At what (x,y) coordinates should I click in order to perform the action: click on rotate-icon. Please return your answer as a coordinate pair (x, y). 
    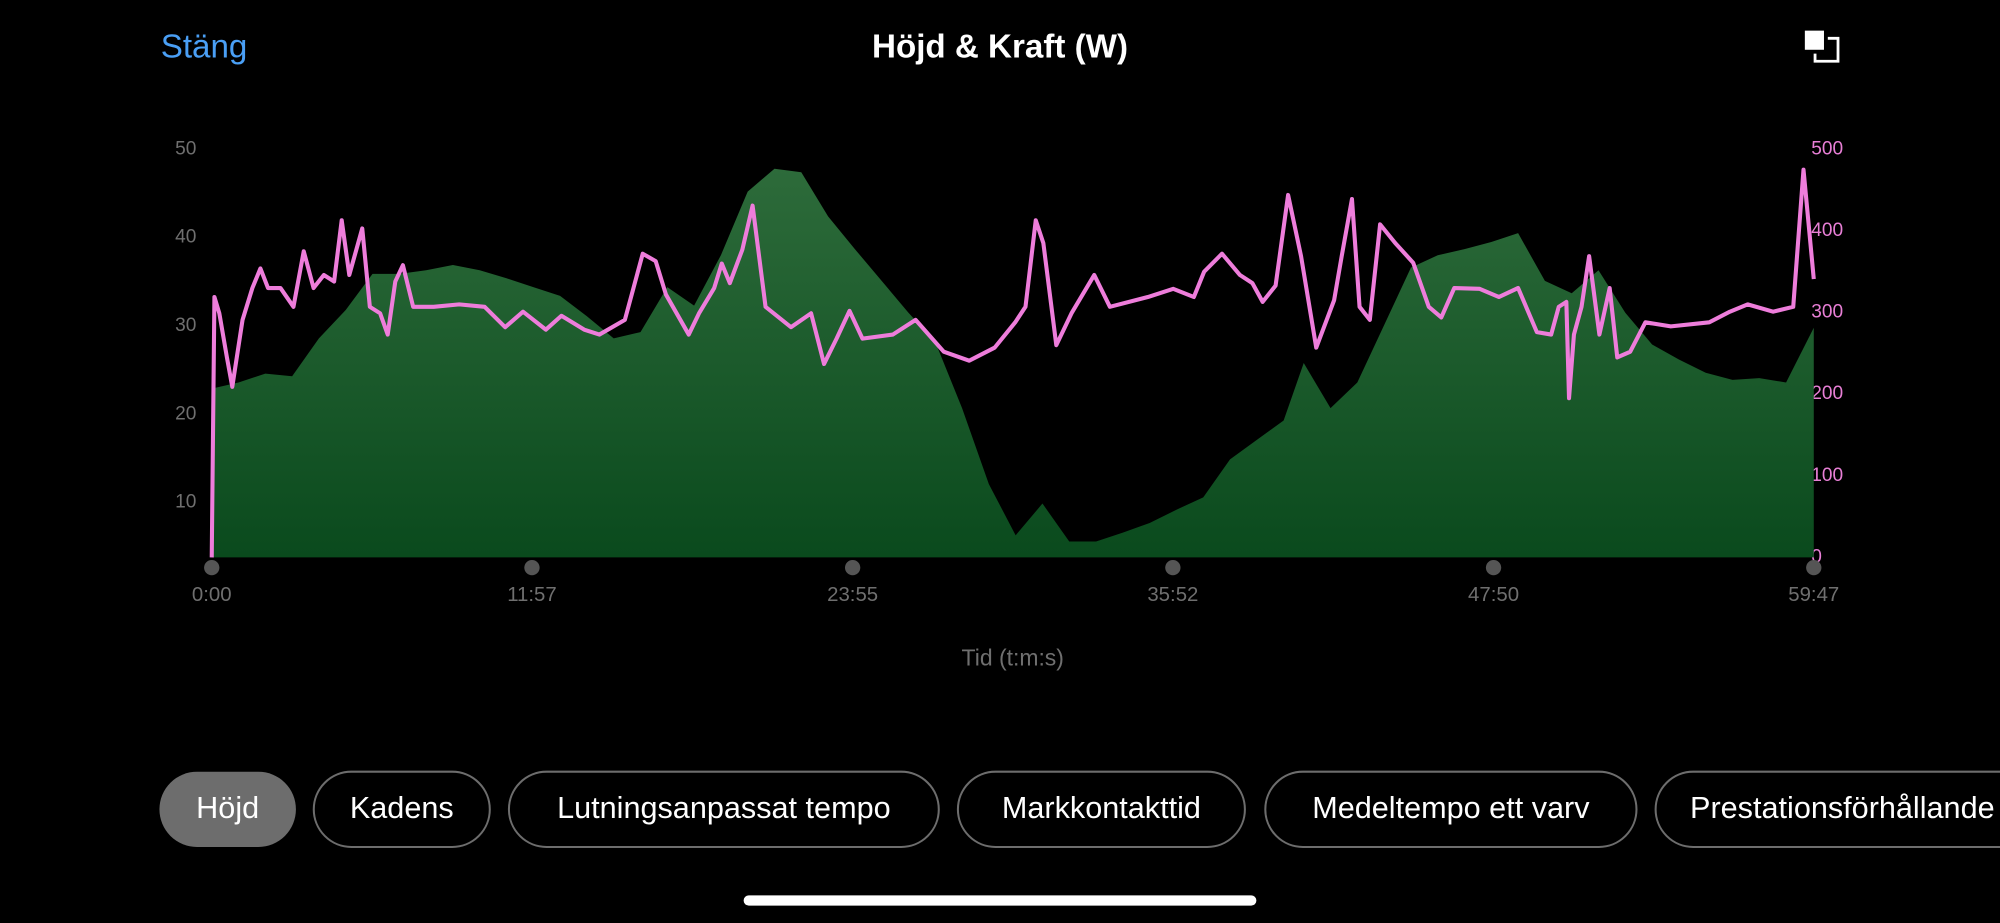
    Looking at the image, I should click on (1822, 46).